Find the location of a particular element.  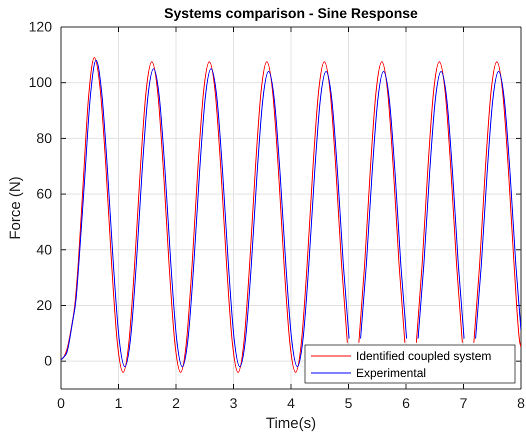

y-tick-label: 40 is located at coordinates (44, 249).